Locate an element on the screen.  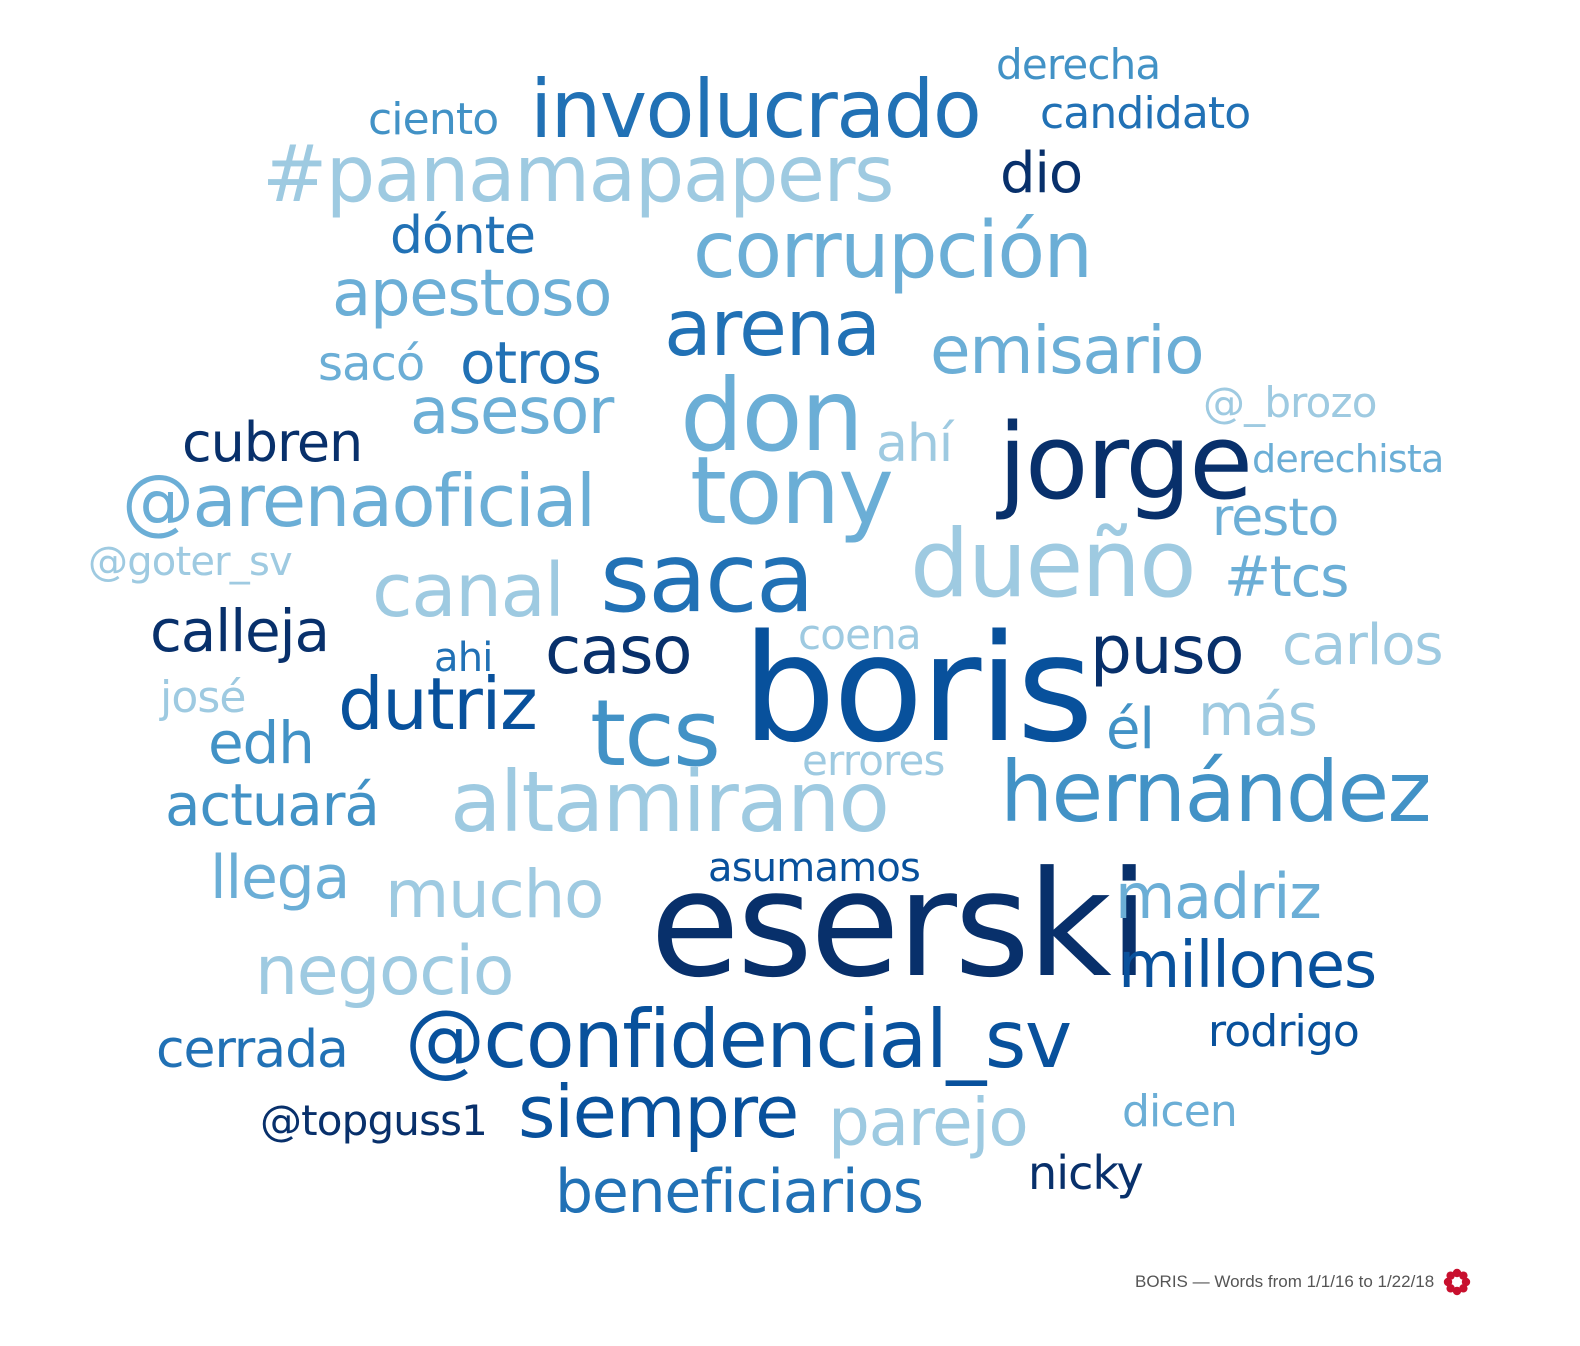
word-brozo: @_brozo is located at coordinates (1290, 402).